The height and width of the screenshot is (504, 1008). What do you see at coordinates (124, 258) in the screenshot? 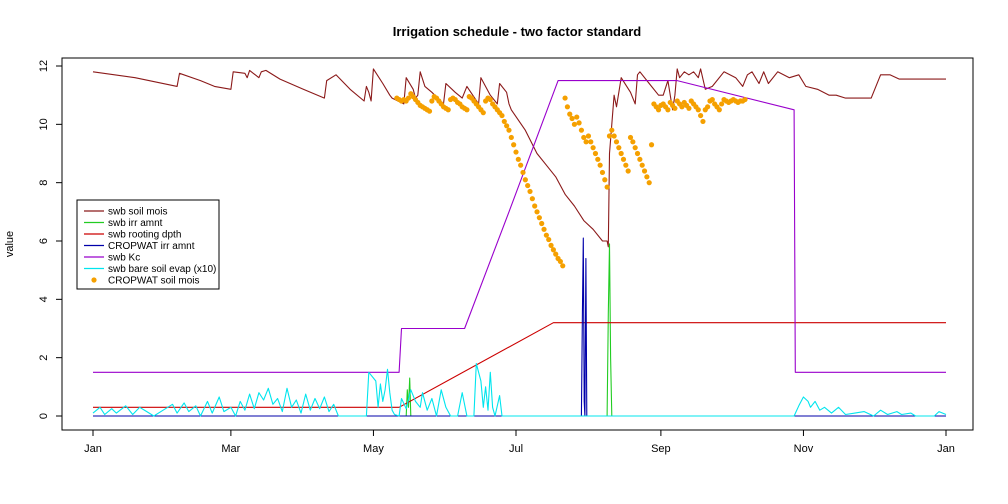
I see `legend-label: swb Kc` at bounding box center [124, 258].